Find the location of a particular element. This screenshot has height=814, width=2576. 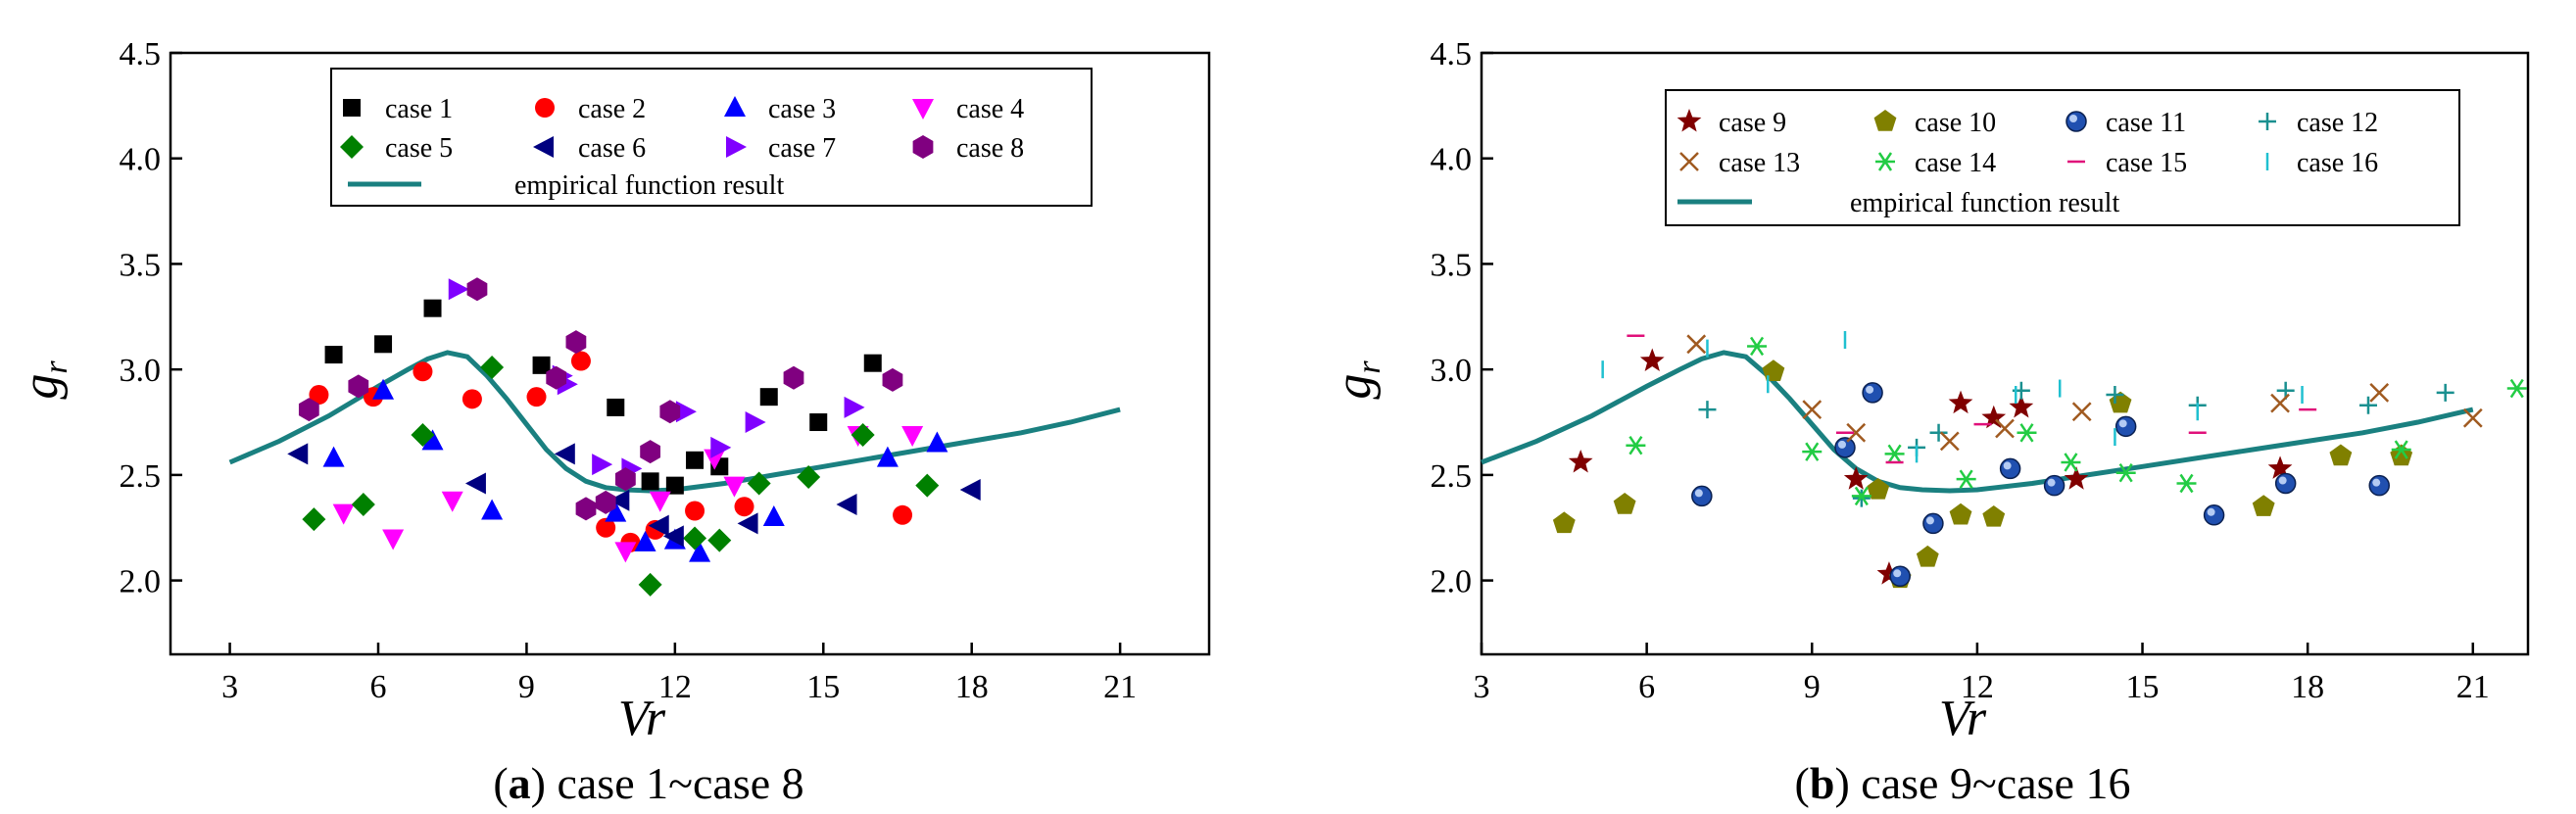

x-tick-label: 3 is located at coordinates (1482, 687).